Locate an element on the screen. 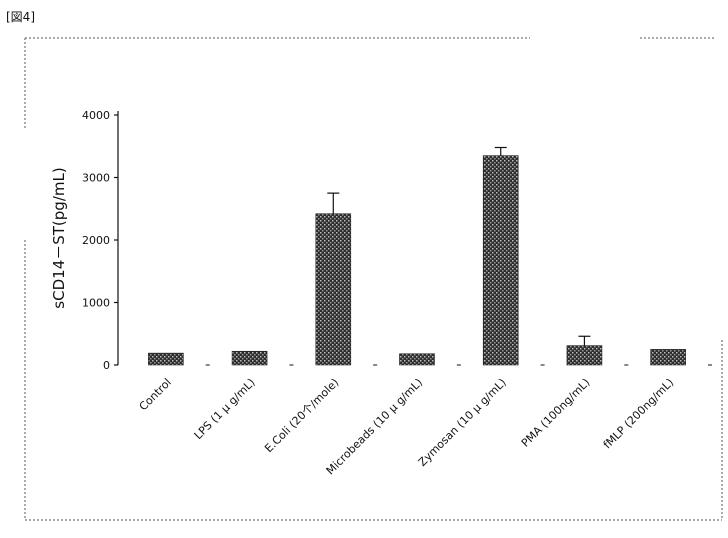 The image size is (728, 538). x-tick-label: PMA (100ng/mL) is located at coordinates (556, 413).